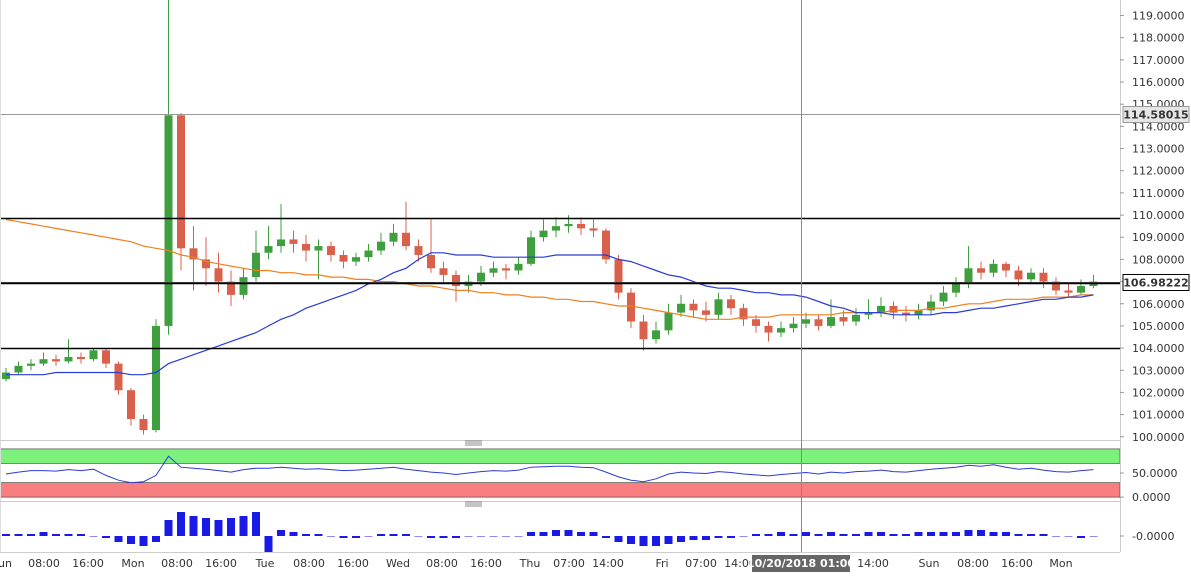 This screenshot has width=1191, height=582. What do you see at coordinates (132, 563) in the screenshot?
I see `x-tick-label: Mon` at bounding box center [132, 563].